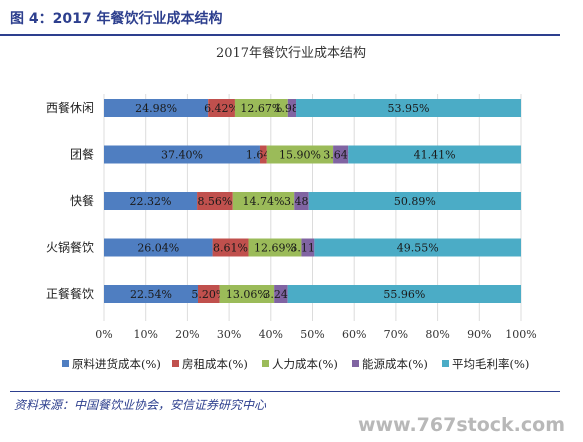 Image resolution: width=583 pixels, height=442 pixels. Describe the element at coordinates (215, 364) in the screenshot. I see `legend-label: 房租成本(%)` at that location.